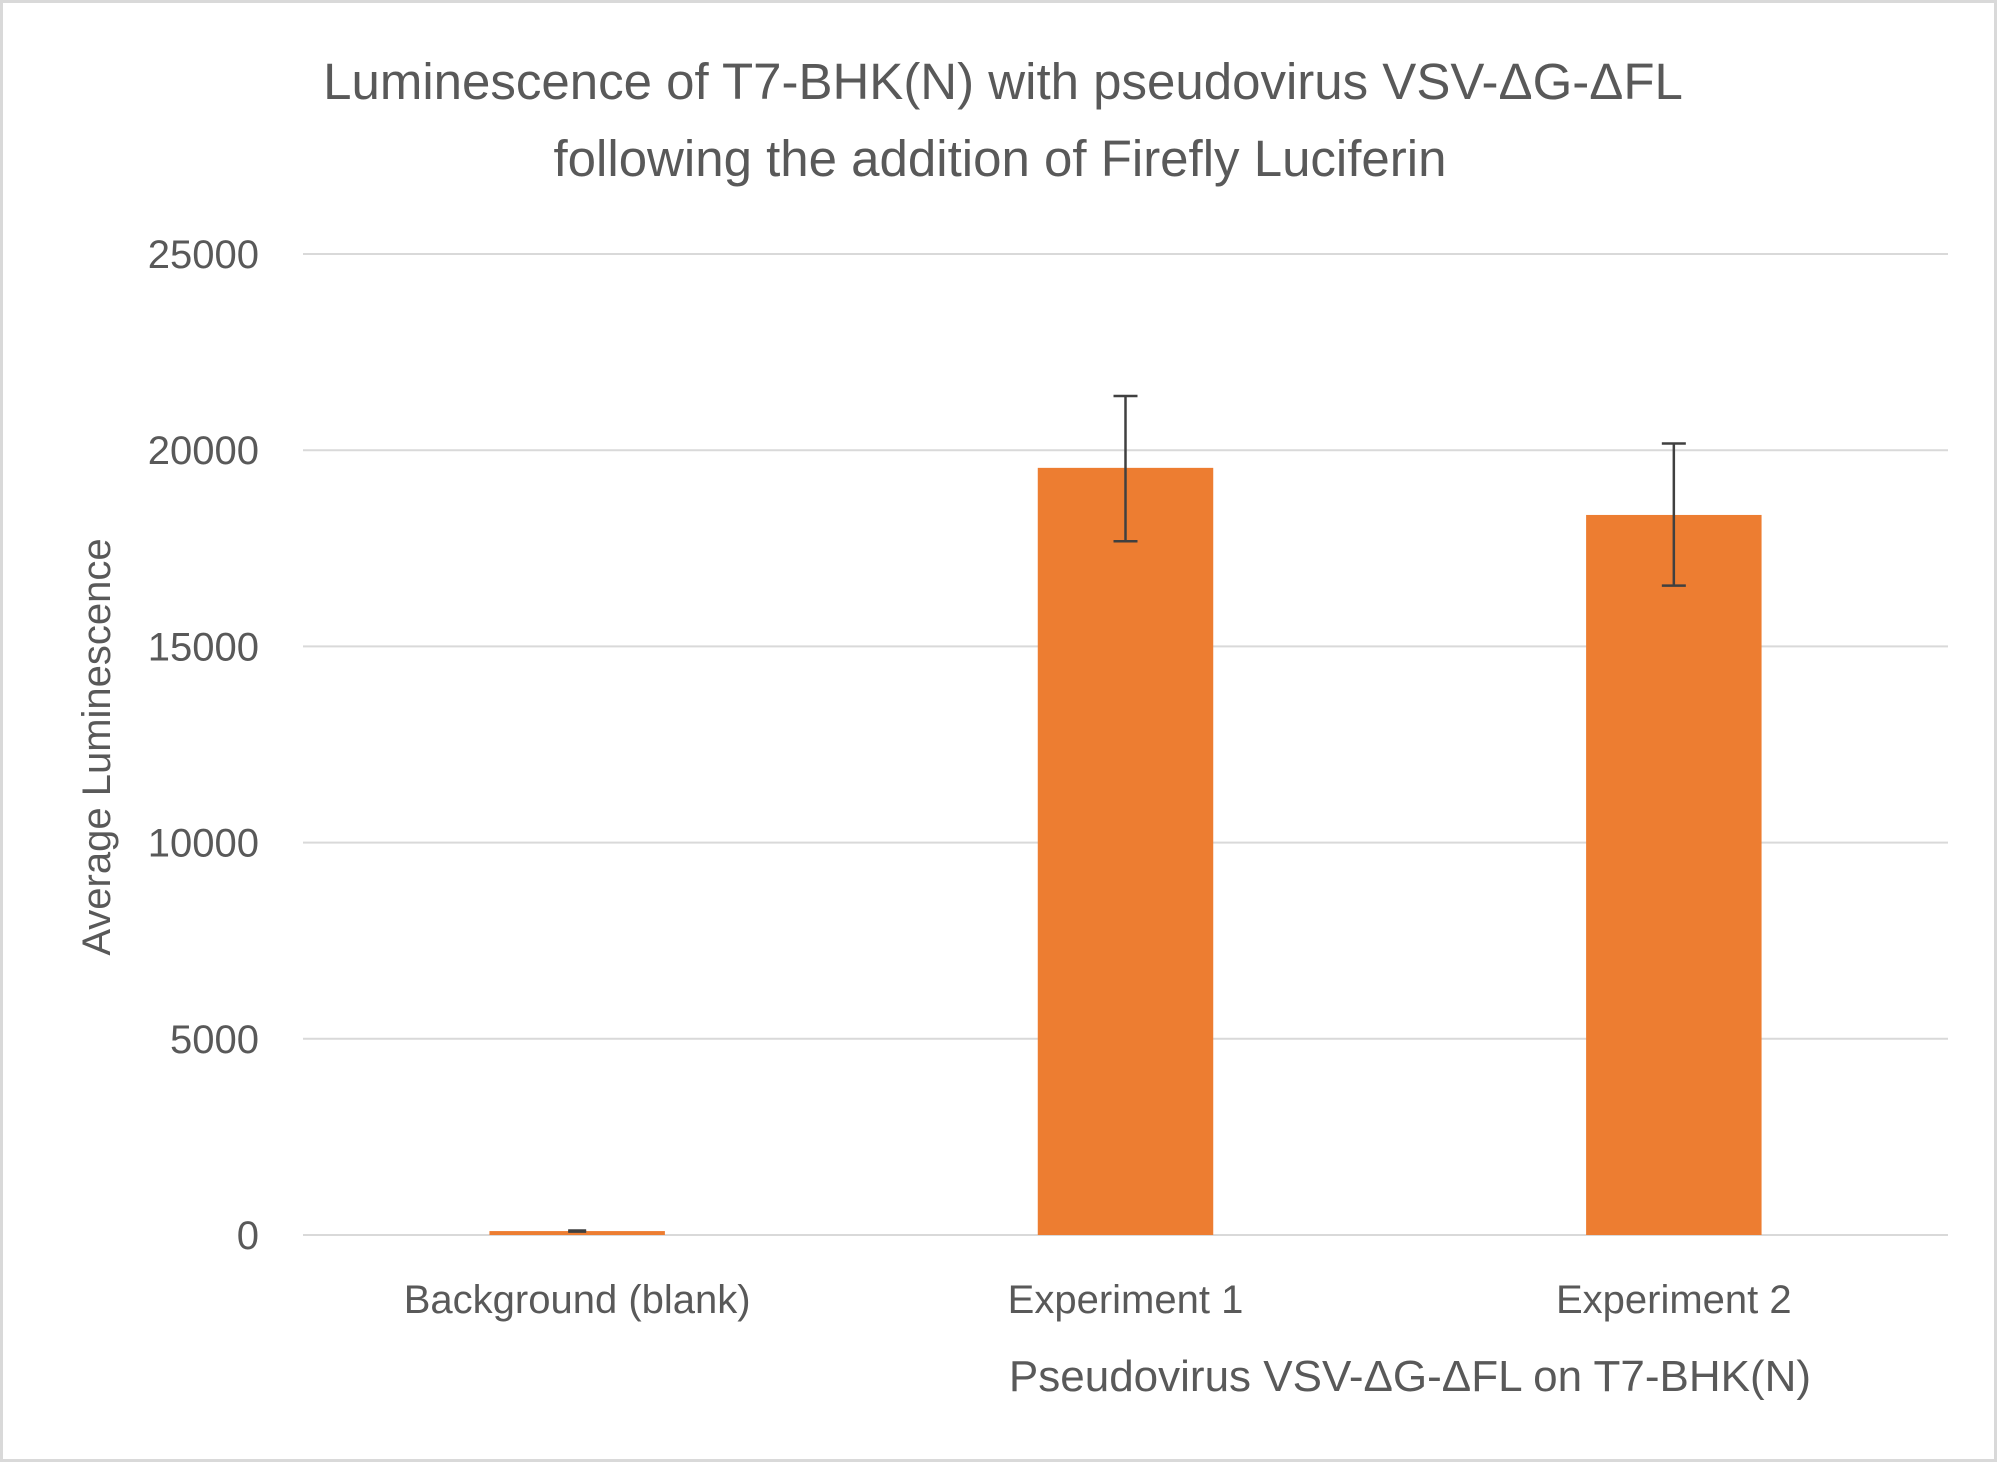  I want to click on x-tick-label: Background (blank), so click(577, 1300).